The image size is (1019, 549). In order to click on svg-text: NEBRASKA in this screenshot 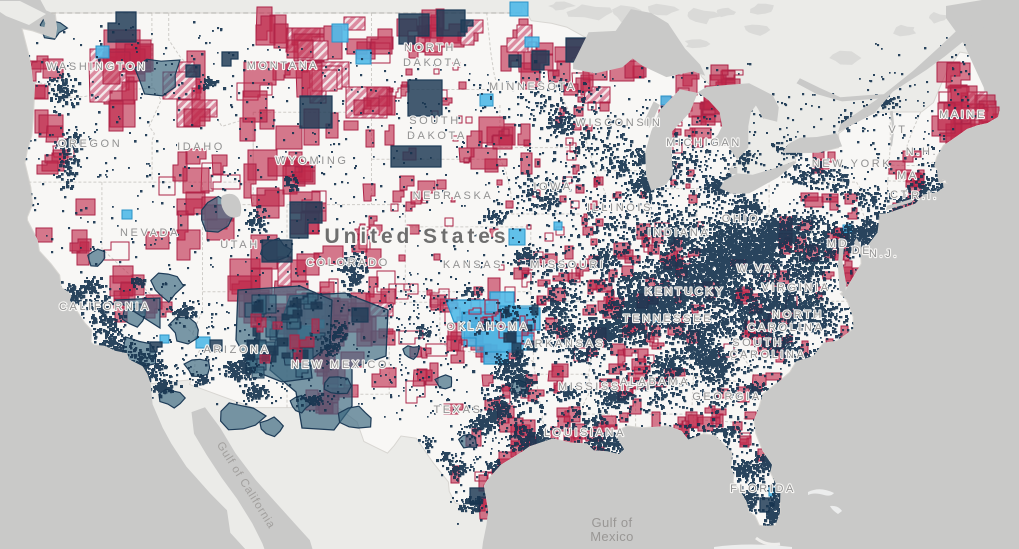, I will do `click(453, 196)`.